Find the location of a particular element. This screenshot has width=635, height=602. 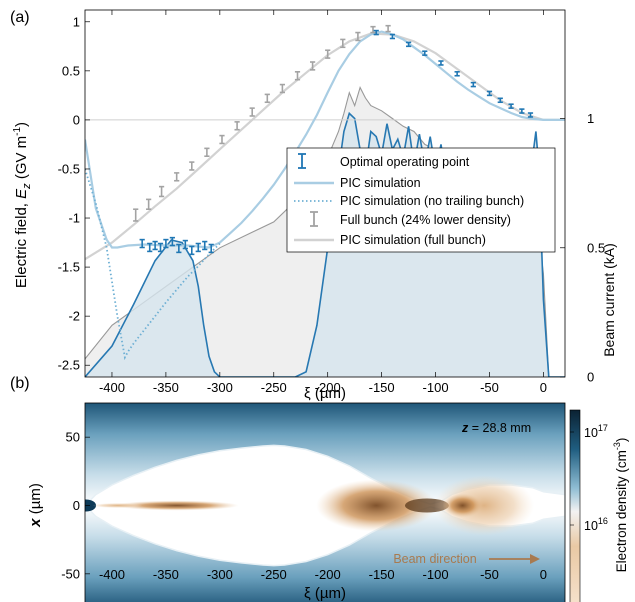

y-axis-label-symbol: E is located at coordinates (21, 193).